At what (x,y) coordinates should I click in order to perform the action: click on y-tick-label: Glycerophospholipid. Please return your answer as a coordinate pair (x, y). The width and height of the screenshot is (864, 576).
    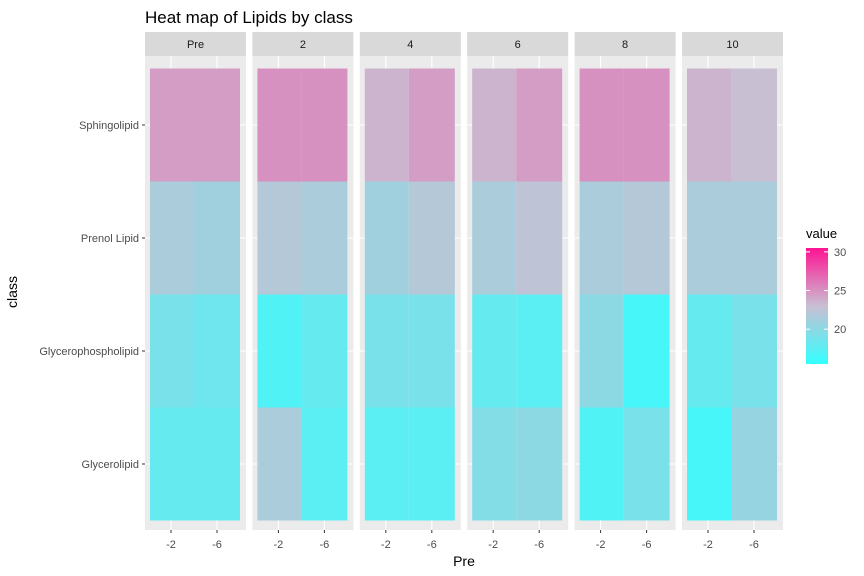
    Looking at the image, I should click on (89, 352).